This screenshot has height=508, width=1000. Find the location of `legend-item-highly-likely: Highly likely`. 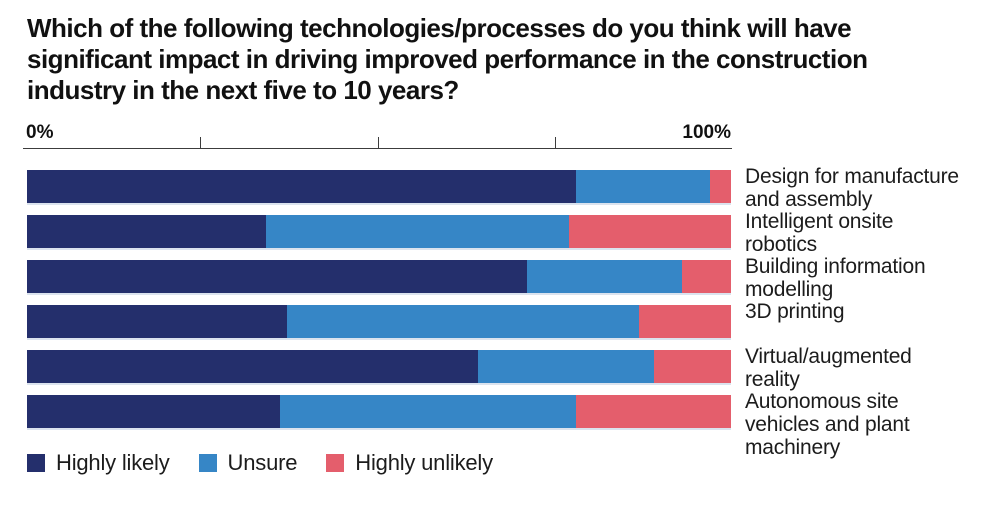

legend-item-highly-likely: Highly likely is located at coordinates (98, 463).